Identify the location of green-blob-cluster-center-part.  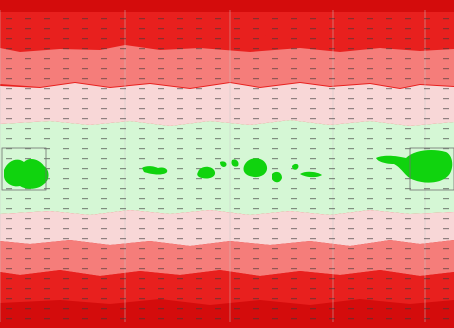
(277, 177).